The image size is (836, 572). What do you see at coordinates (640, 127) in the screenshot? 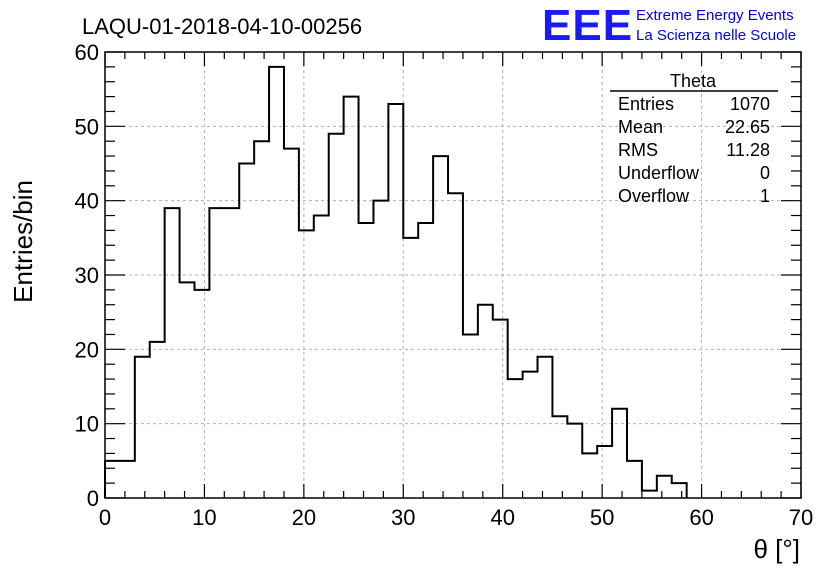
I see `stats-label: Mean` at bounding box center [640, 127].